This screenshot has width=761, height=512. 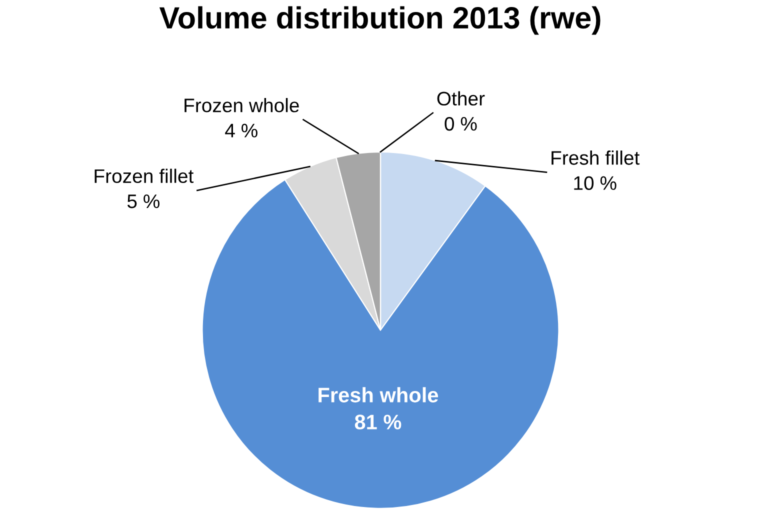 What do you see at coordinates (595, 183) in the screenshot?
I see `data-label: 10 %` at bounding box center [595, 183].